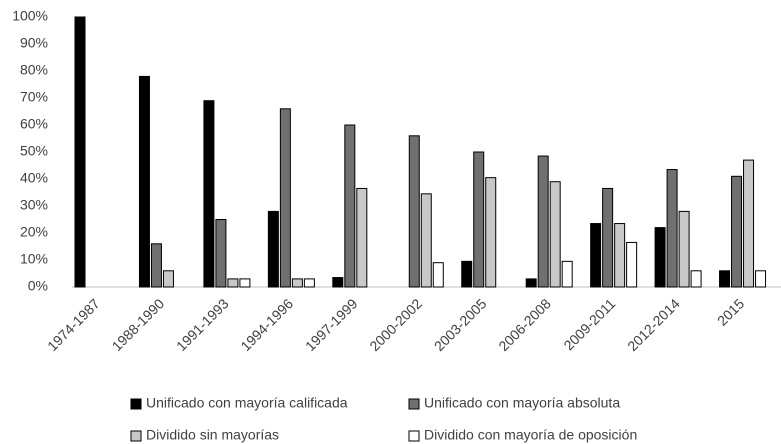 This screenshot has height=444, width=781. Describe the element at coordinates (331, 324) in the screenshot. I see `x-tick-label: 1997-1999` at that location.